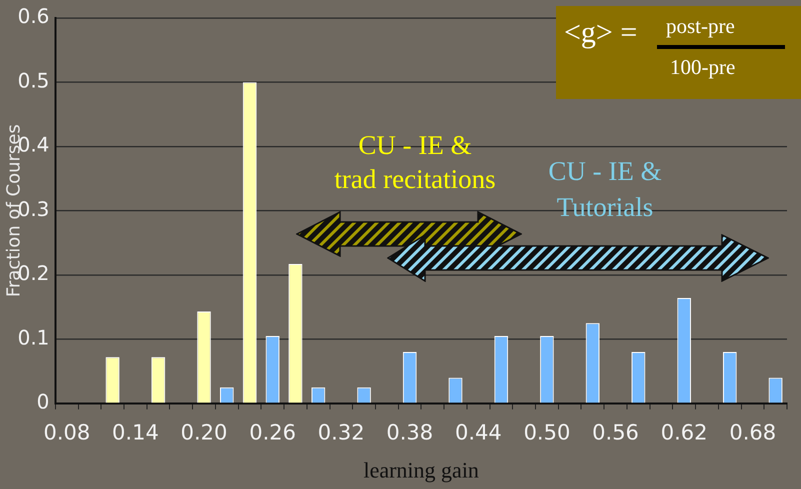 The height and width of the screenshot is (489, 801). I want to click on x-tick-label: 0.50, so click(547, 432).